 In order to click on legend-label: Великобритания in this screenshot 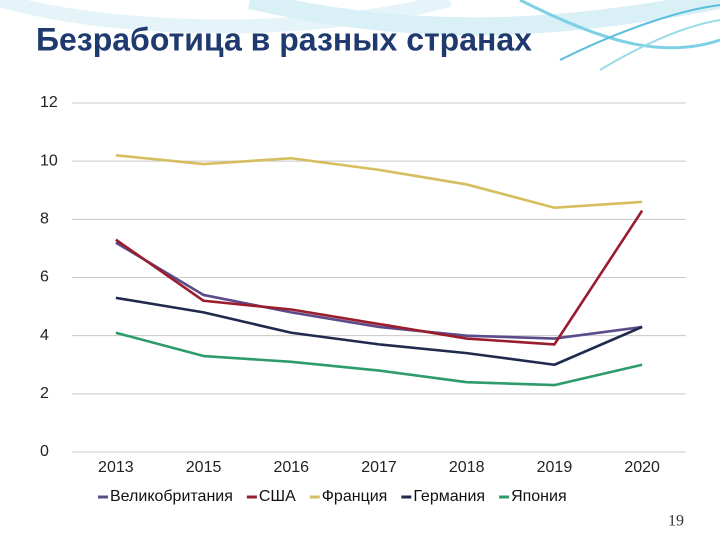, I will do `click(171, 496)`.